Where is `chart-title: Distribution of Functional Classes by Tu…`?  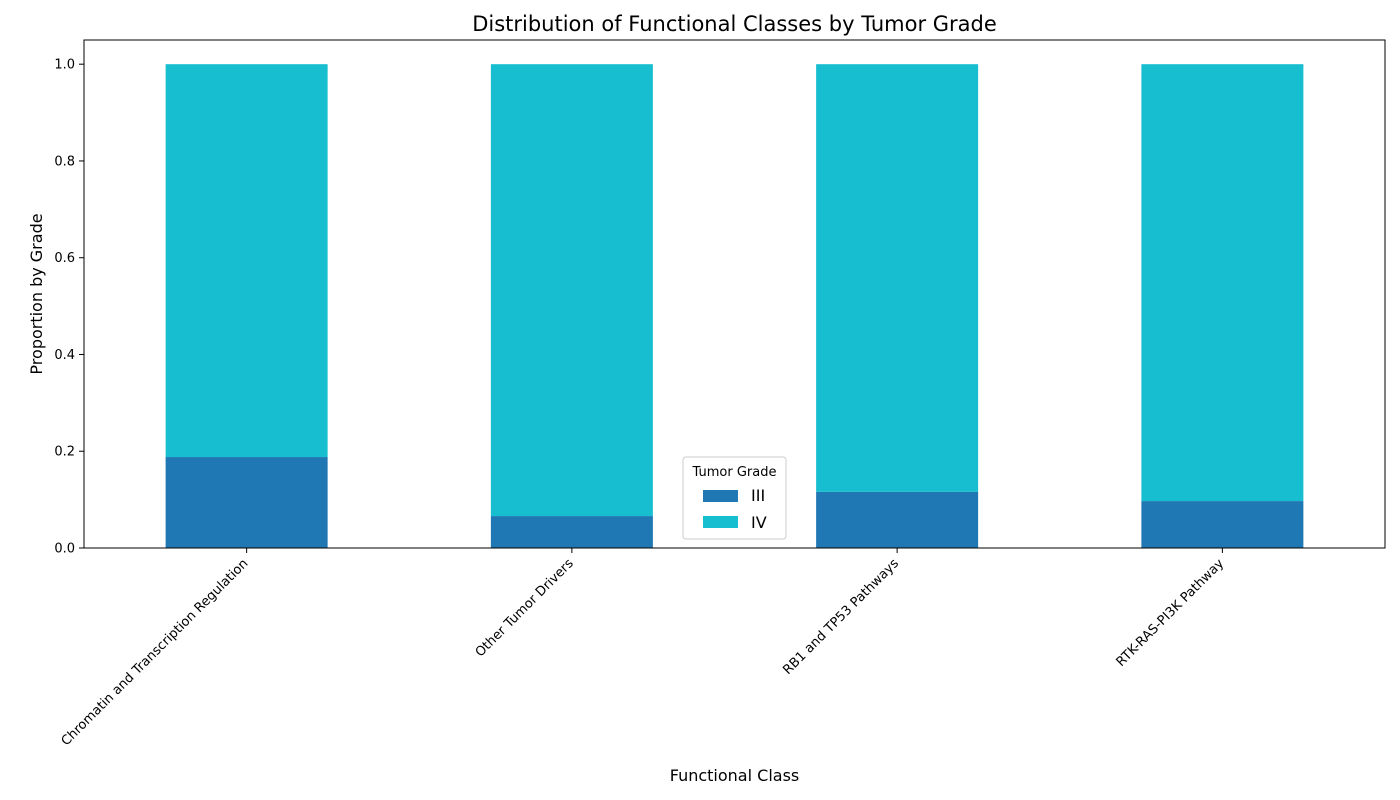 chart-title: Distribution of Functional Classes by Tu… is located at coordinates (734, 24).